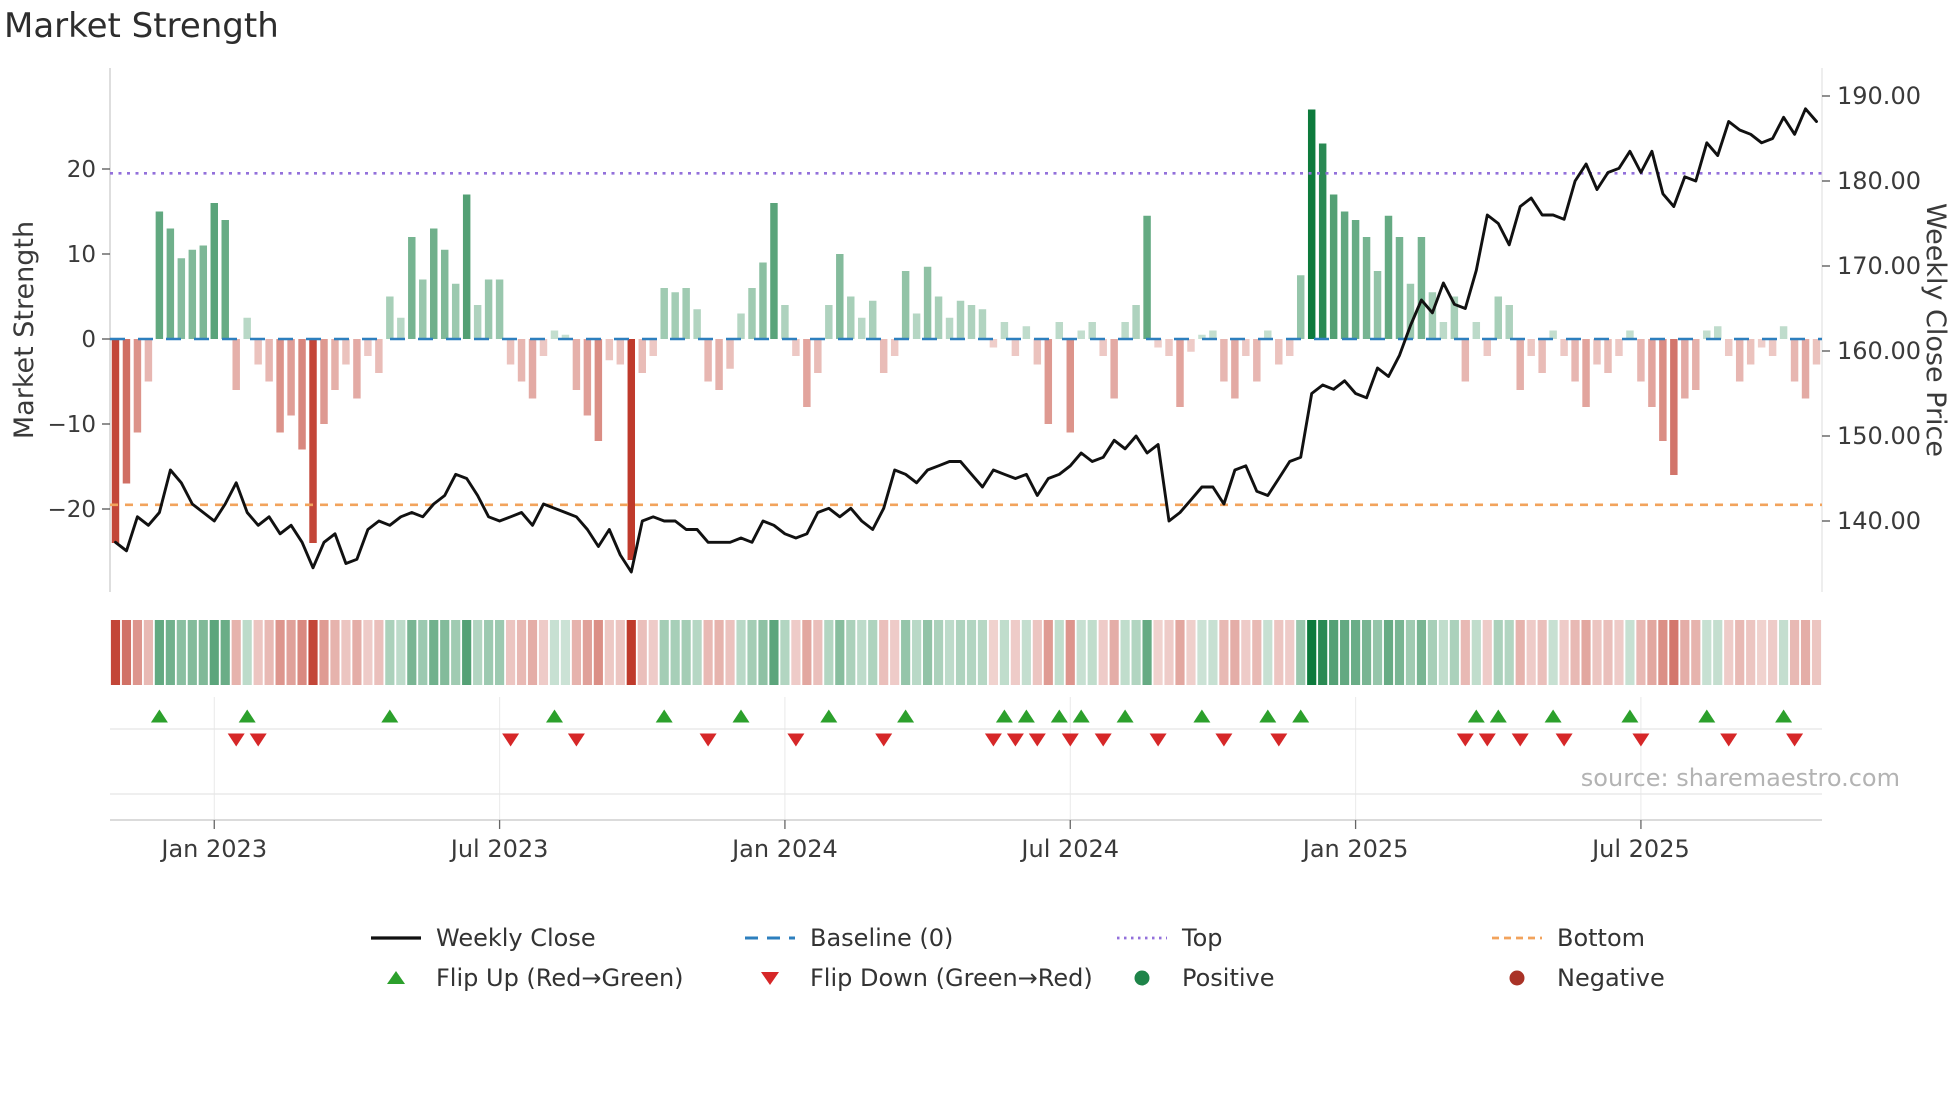  What do you see at coordinates (848, 938) in the screenshot?
I see `legend-item-baseline: Baseline (0)` at bounding box center [848, 938].